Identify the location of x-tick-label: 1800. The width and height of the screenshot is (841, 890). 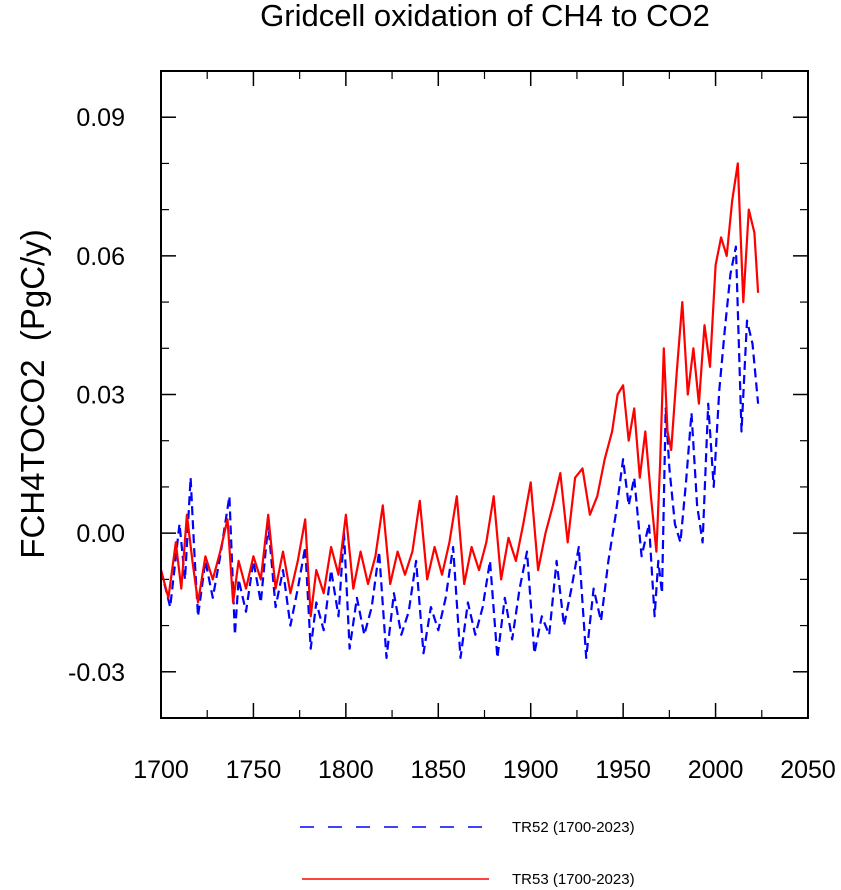
(346, 770).